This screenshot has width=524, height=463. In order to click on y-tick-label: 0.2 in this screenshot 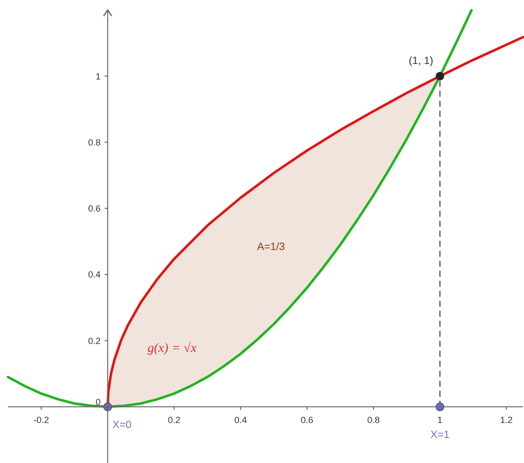, I will do `click(94, 341)`.